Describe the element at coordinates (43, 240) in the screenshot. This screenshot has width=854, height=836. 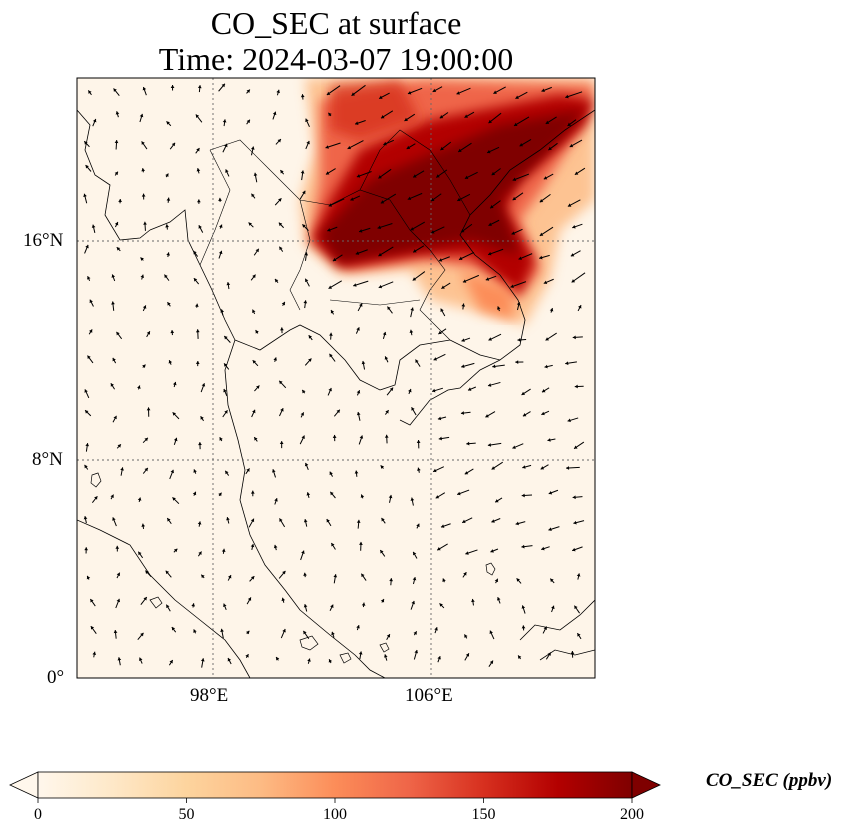
I see `lat-label-16n: 16°N` at that location.